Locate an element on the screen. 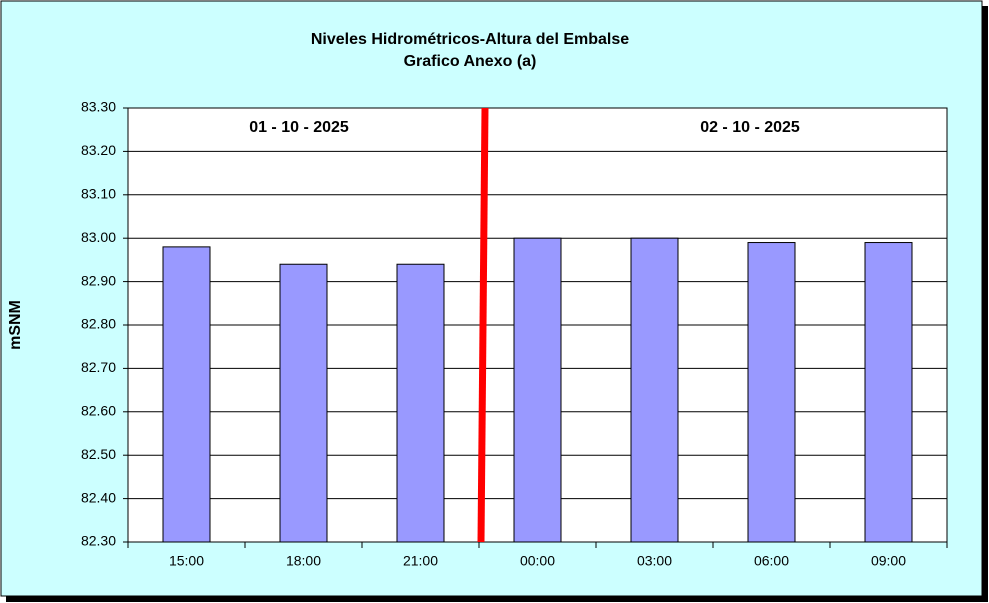  chart-title: Niveles Hidrométricos-Altura del Embalse is located at coordinates (470, 39).